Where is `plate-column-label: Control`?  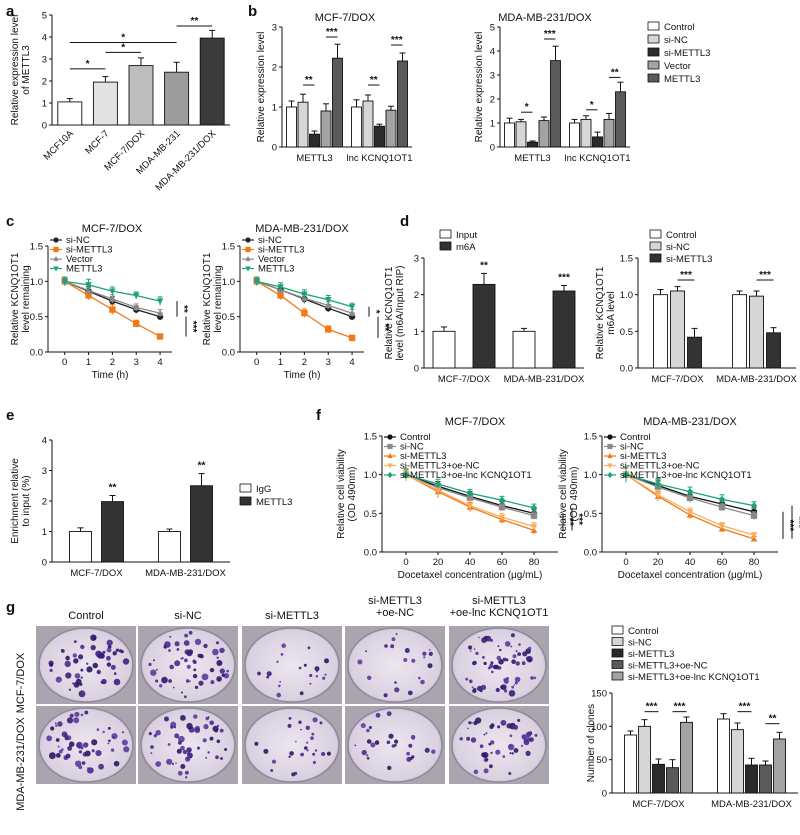 plate-column-label: Control is located at coordinates (85, 616).